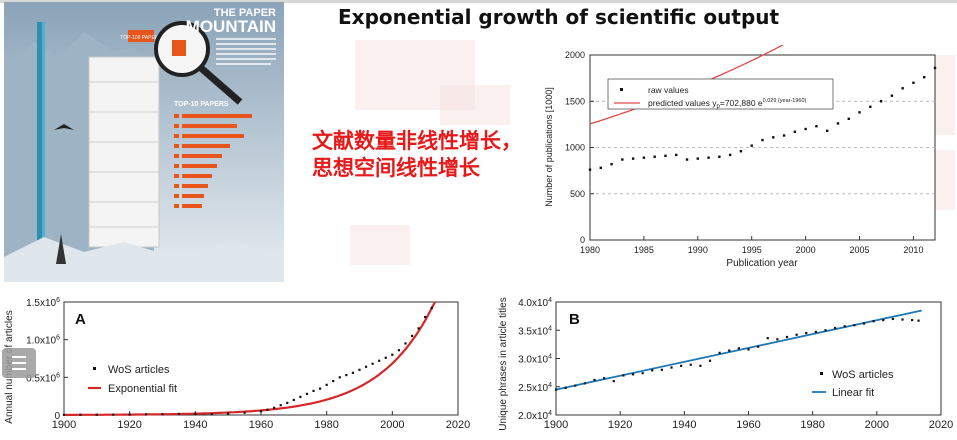  I want to click on x-tick-label: 1940, so click(195, 425).